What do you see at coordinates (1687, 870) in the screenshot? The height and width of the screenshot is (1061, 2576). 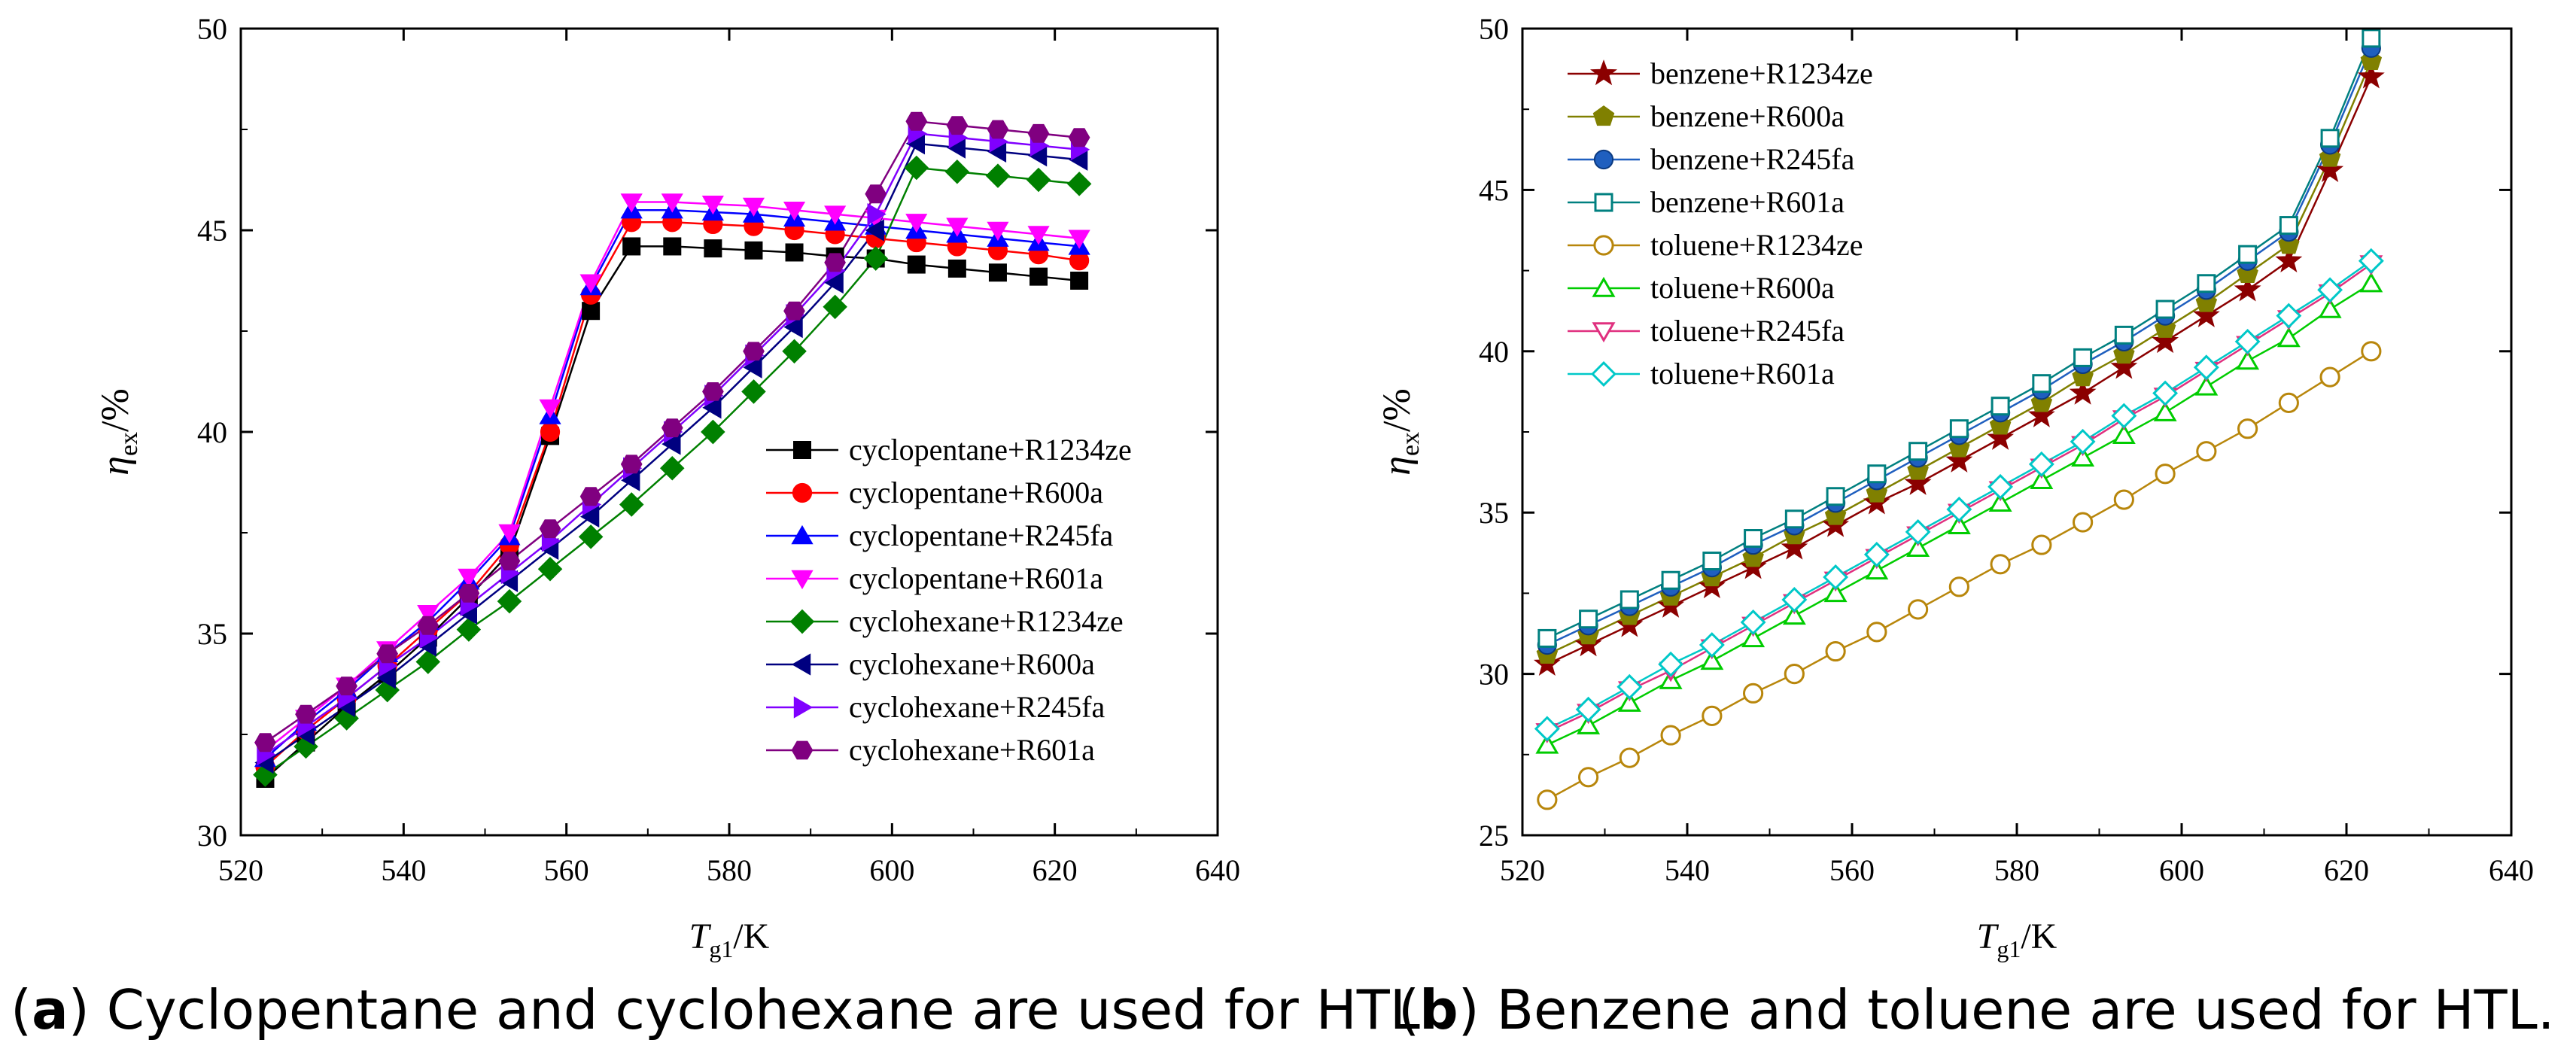 I see `x-tick-label: 540` at bounding box center [1687, 870].